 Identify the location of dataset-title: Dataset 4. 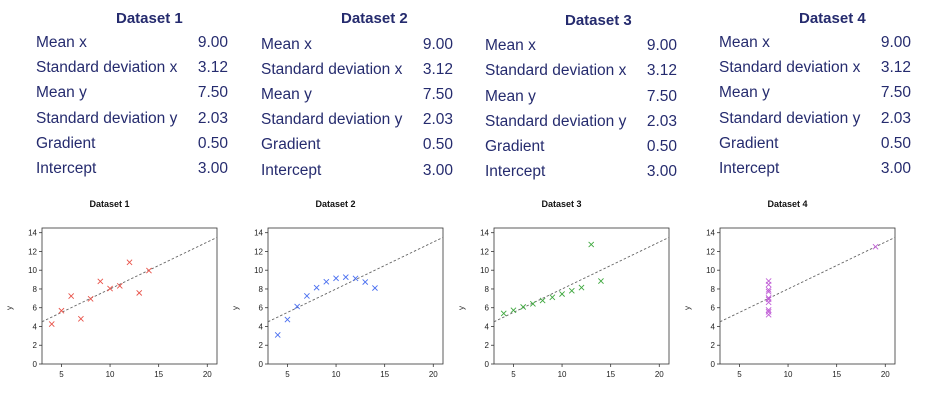
(832, 18).